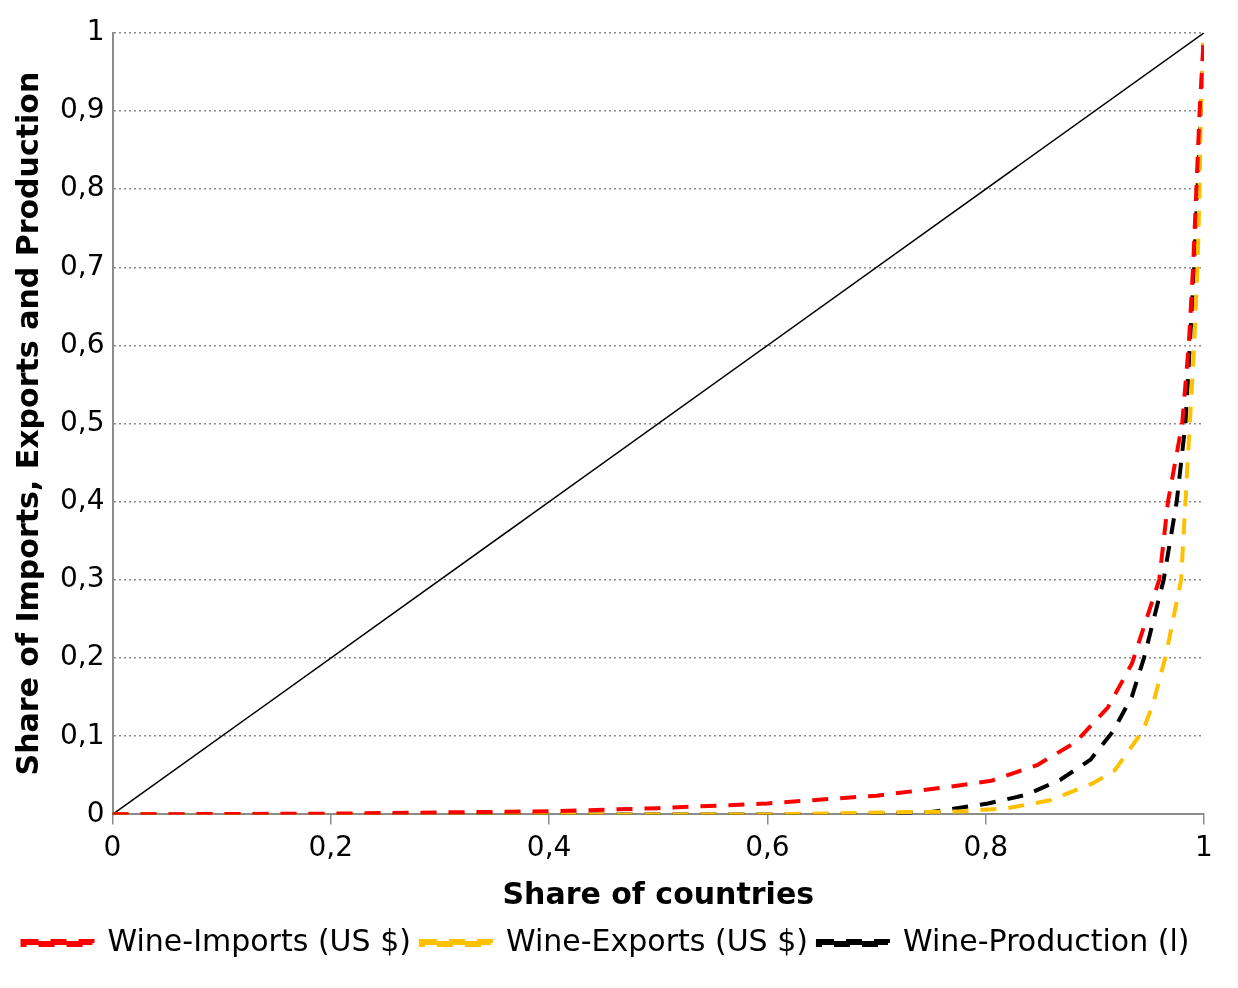  I want to click on y-tick-label: 0,6, so click(82, 343).